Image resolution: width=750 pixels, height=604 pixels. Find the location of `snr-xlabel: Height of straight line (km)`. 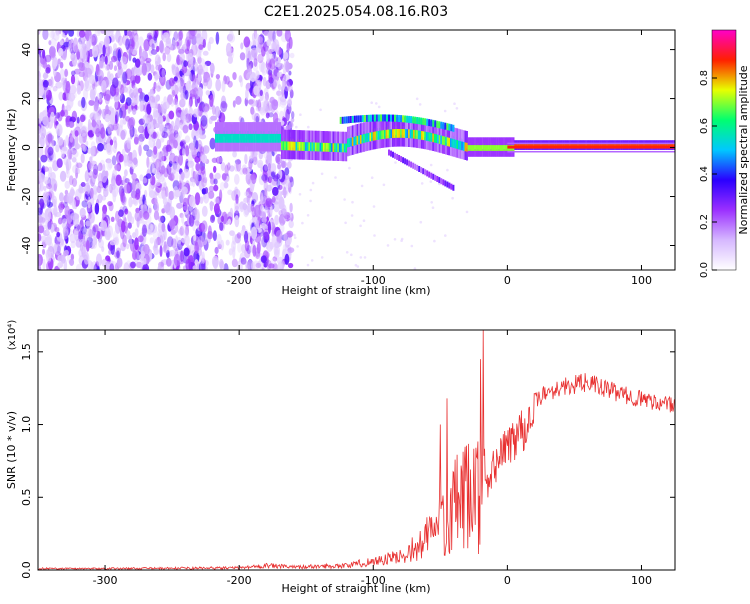

snr-xlabel: Height of straight line (km) is located at coordinates (355, 588).